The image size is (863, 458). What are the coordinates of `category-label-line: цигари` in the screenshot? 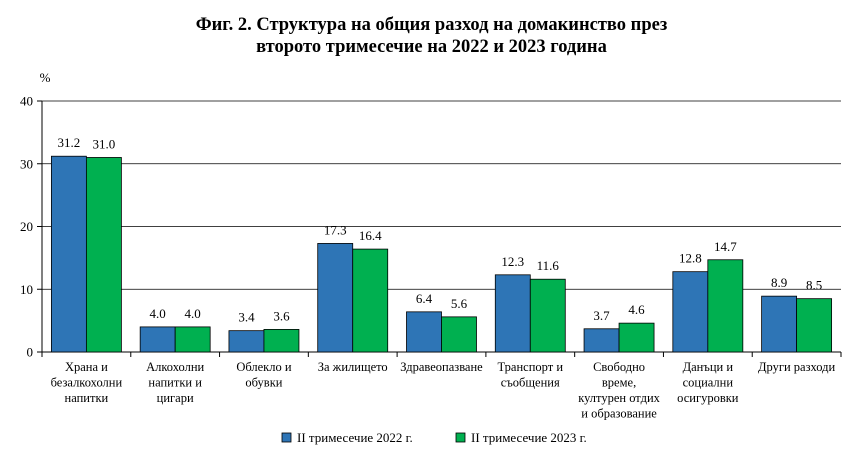 It's located at (175, 398).